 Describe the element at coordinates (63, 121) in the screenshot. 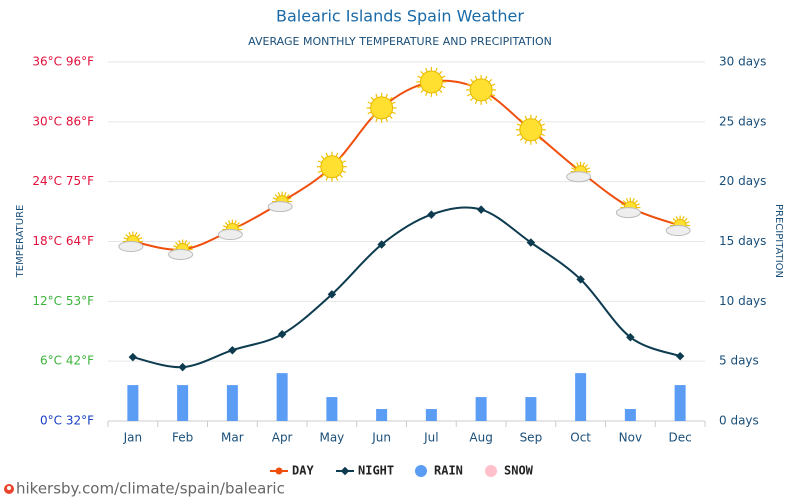

I see `y-tick-label: 30°C 86°F` at that location.